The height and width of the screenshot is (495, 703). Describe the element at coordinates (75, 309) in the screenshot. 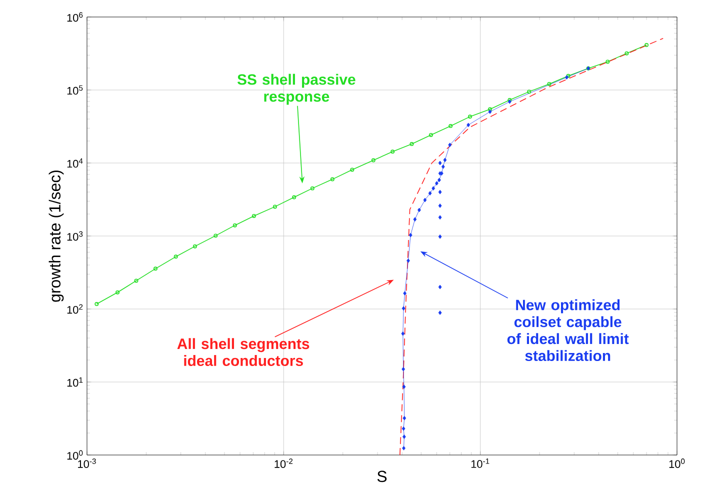

I see `y-tick-label: 10$^{2}$` at that location.